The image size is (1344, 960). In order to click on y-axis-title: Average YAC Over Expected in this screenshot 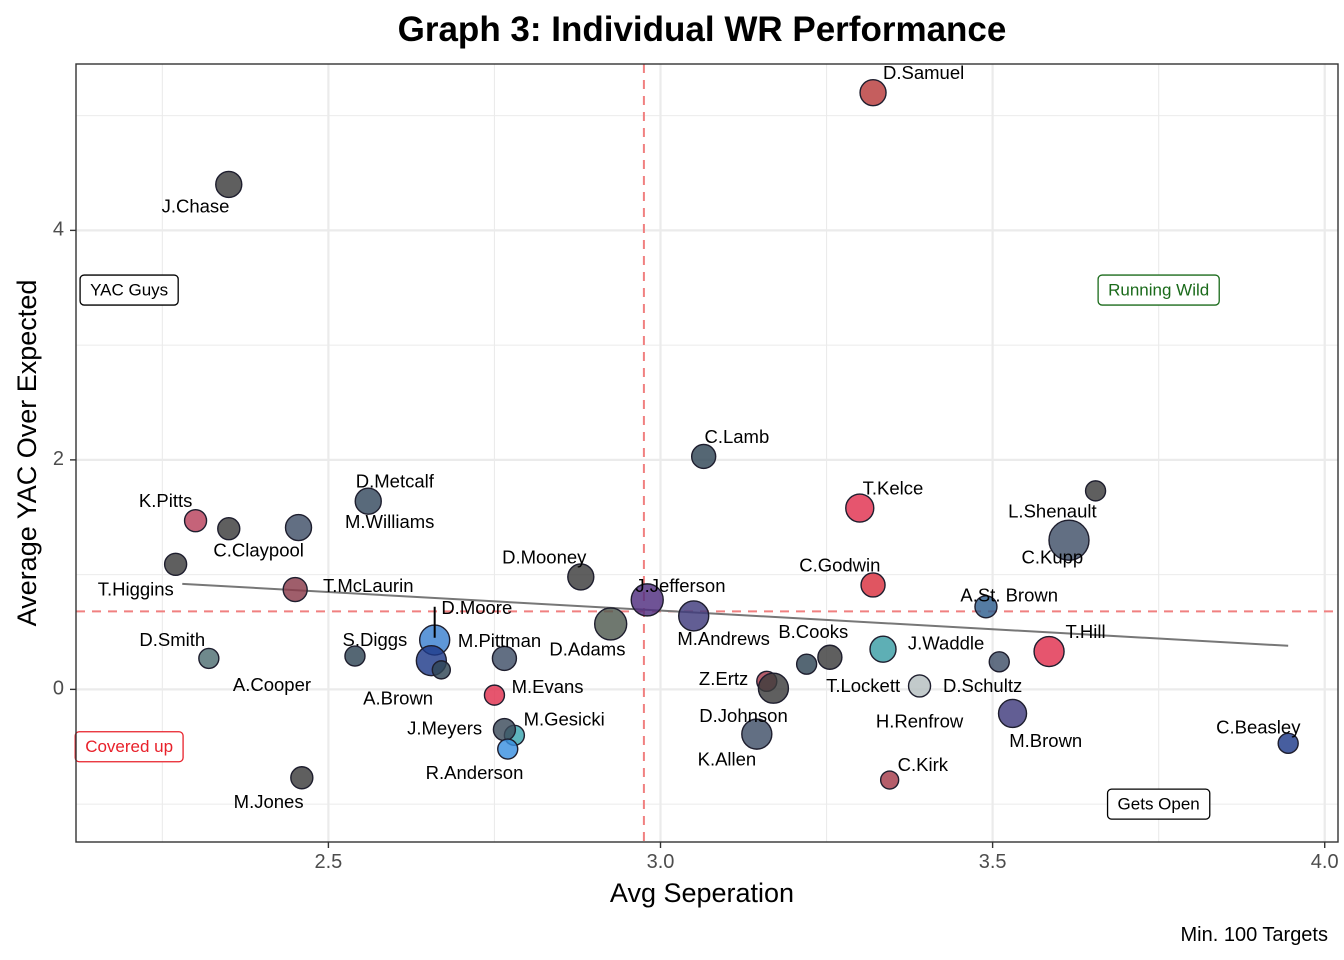, I will do `click(27, 453)`.